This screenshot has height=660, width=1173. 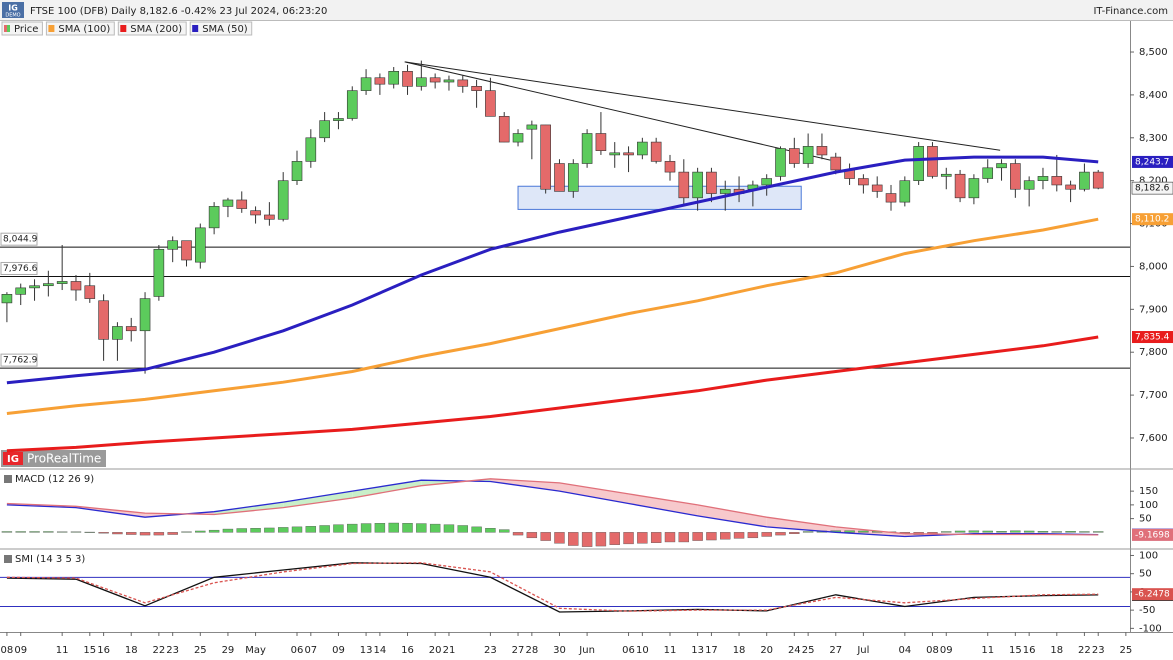 What do you see at coordinates (697, 650) in the screenshot?
I see `x-tick-label: 13` at bounding box center [697, 650].